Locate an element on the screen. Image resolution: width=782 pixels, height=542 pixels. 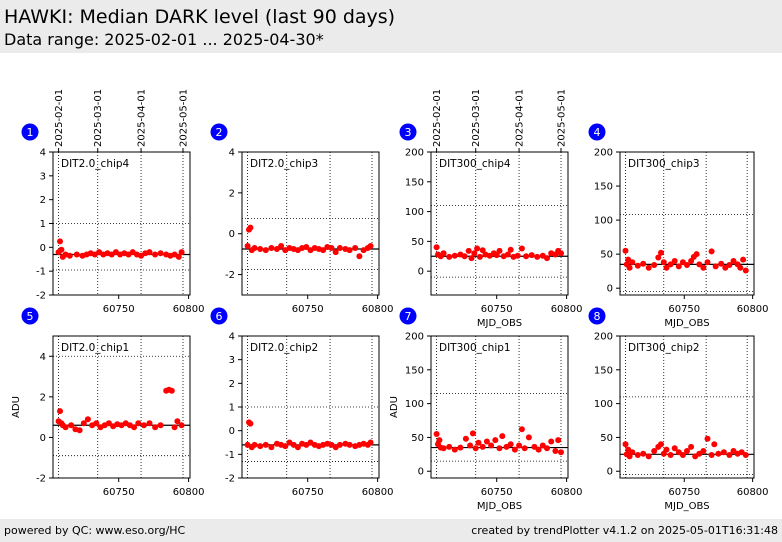
panel-number: 1 is located at coordinates (30, 132).